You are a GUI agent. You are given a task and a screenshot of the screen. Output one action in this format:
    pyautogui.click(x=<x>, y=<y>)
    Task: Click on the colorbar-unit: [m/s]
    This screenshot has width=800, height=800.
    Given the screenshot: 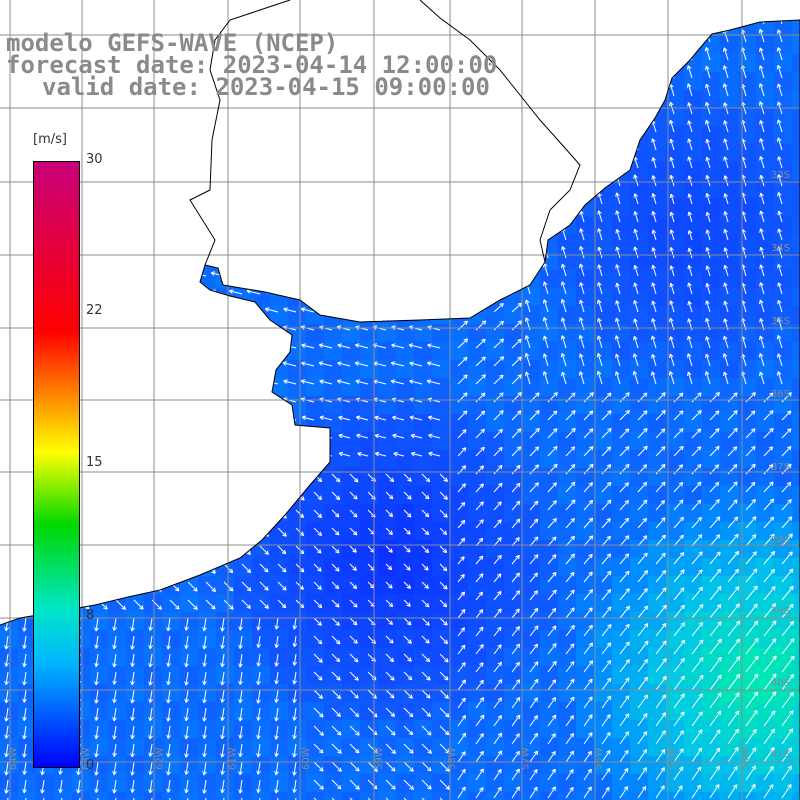 What is the action you would take?
    pyautogui.click(x=50, y=139)
    